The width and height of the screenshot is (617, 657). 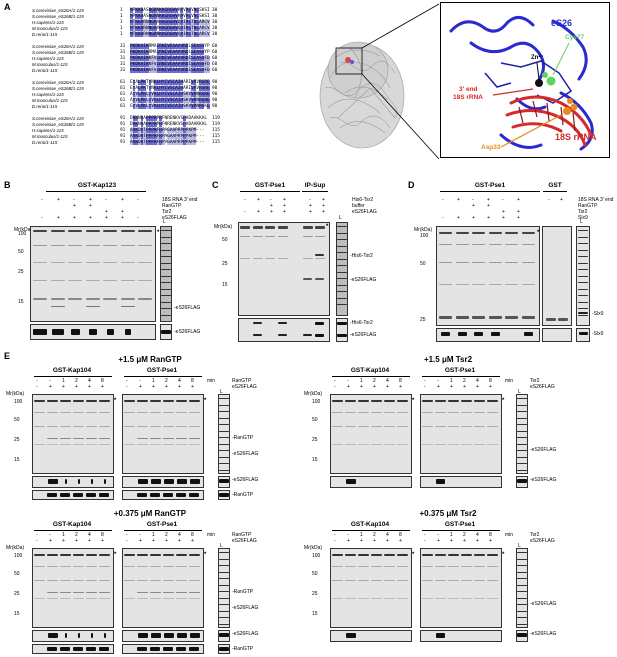 I want to click on time-value: 8, so click(x=400, y=535).